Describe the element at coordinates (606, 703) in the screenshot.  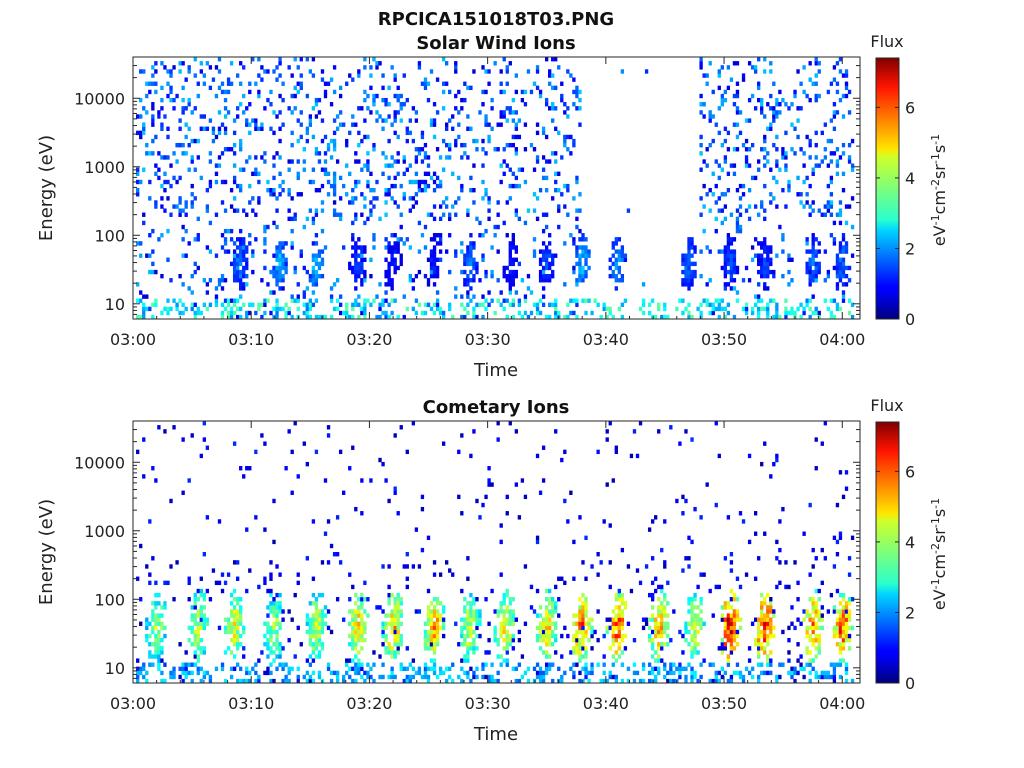
I see `x-tick-label: 03:40` at that location.